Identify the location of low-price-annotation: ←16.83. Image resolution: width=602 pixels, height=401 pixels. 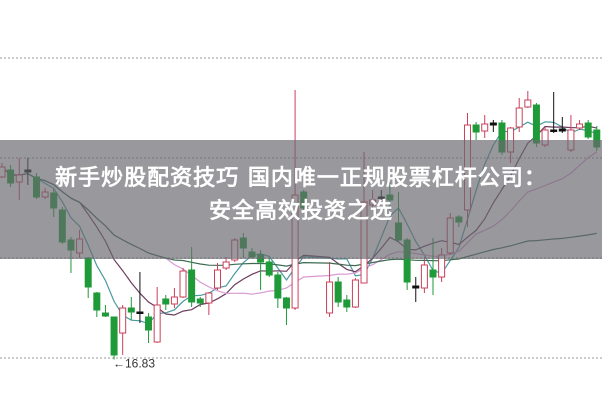
(134, 364).